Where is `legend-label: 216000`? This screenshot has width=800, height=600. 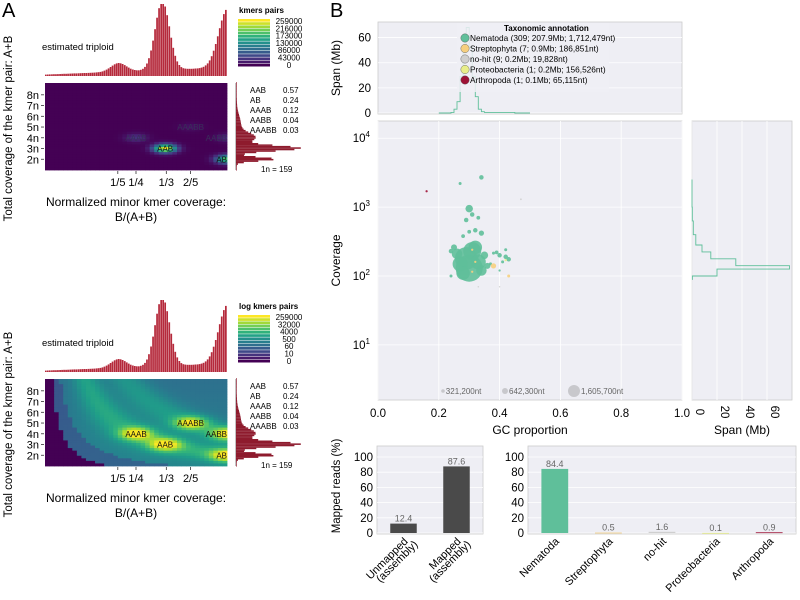
legend-label: 216000 is located at coordinates (289, 28).